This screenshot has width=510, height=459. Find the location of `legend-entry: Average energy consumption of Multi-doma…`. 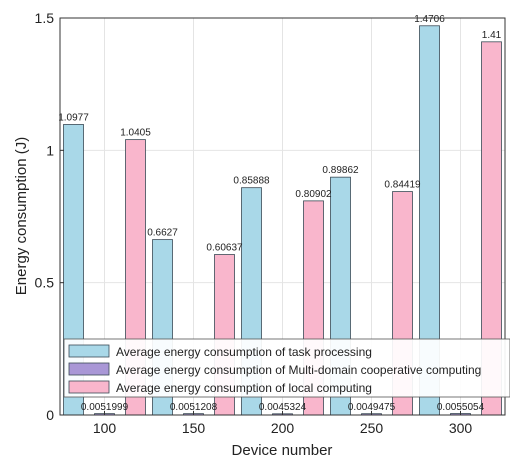

legend-entry: Average energy consumption of Multi-doma… is located at coordinates (298, 370).